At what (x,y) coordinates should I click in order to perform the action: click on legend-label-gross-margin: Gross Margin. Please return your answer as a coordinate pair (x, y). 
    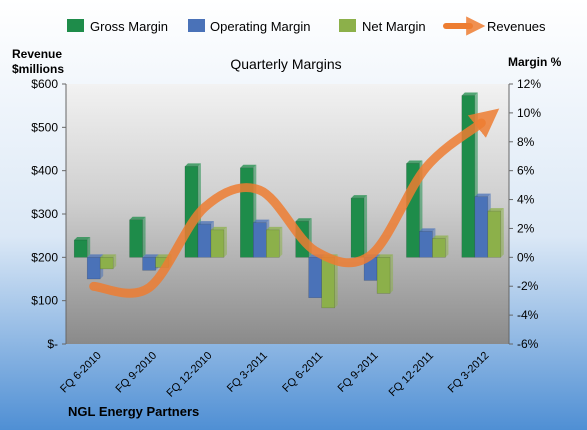
    Looking at the image, I should click on (129, 26).